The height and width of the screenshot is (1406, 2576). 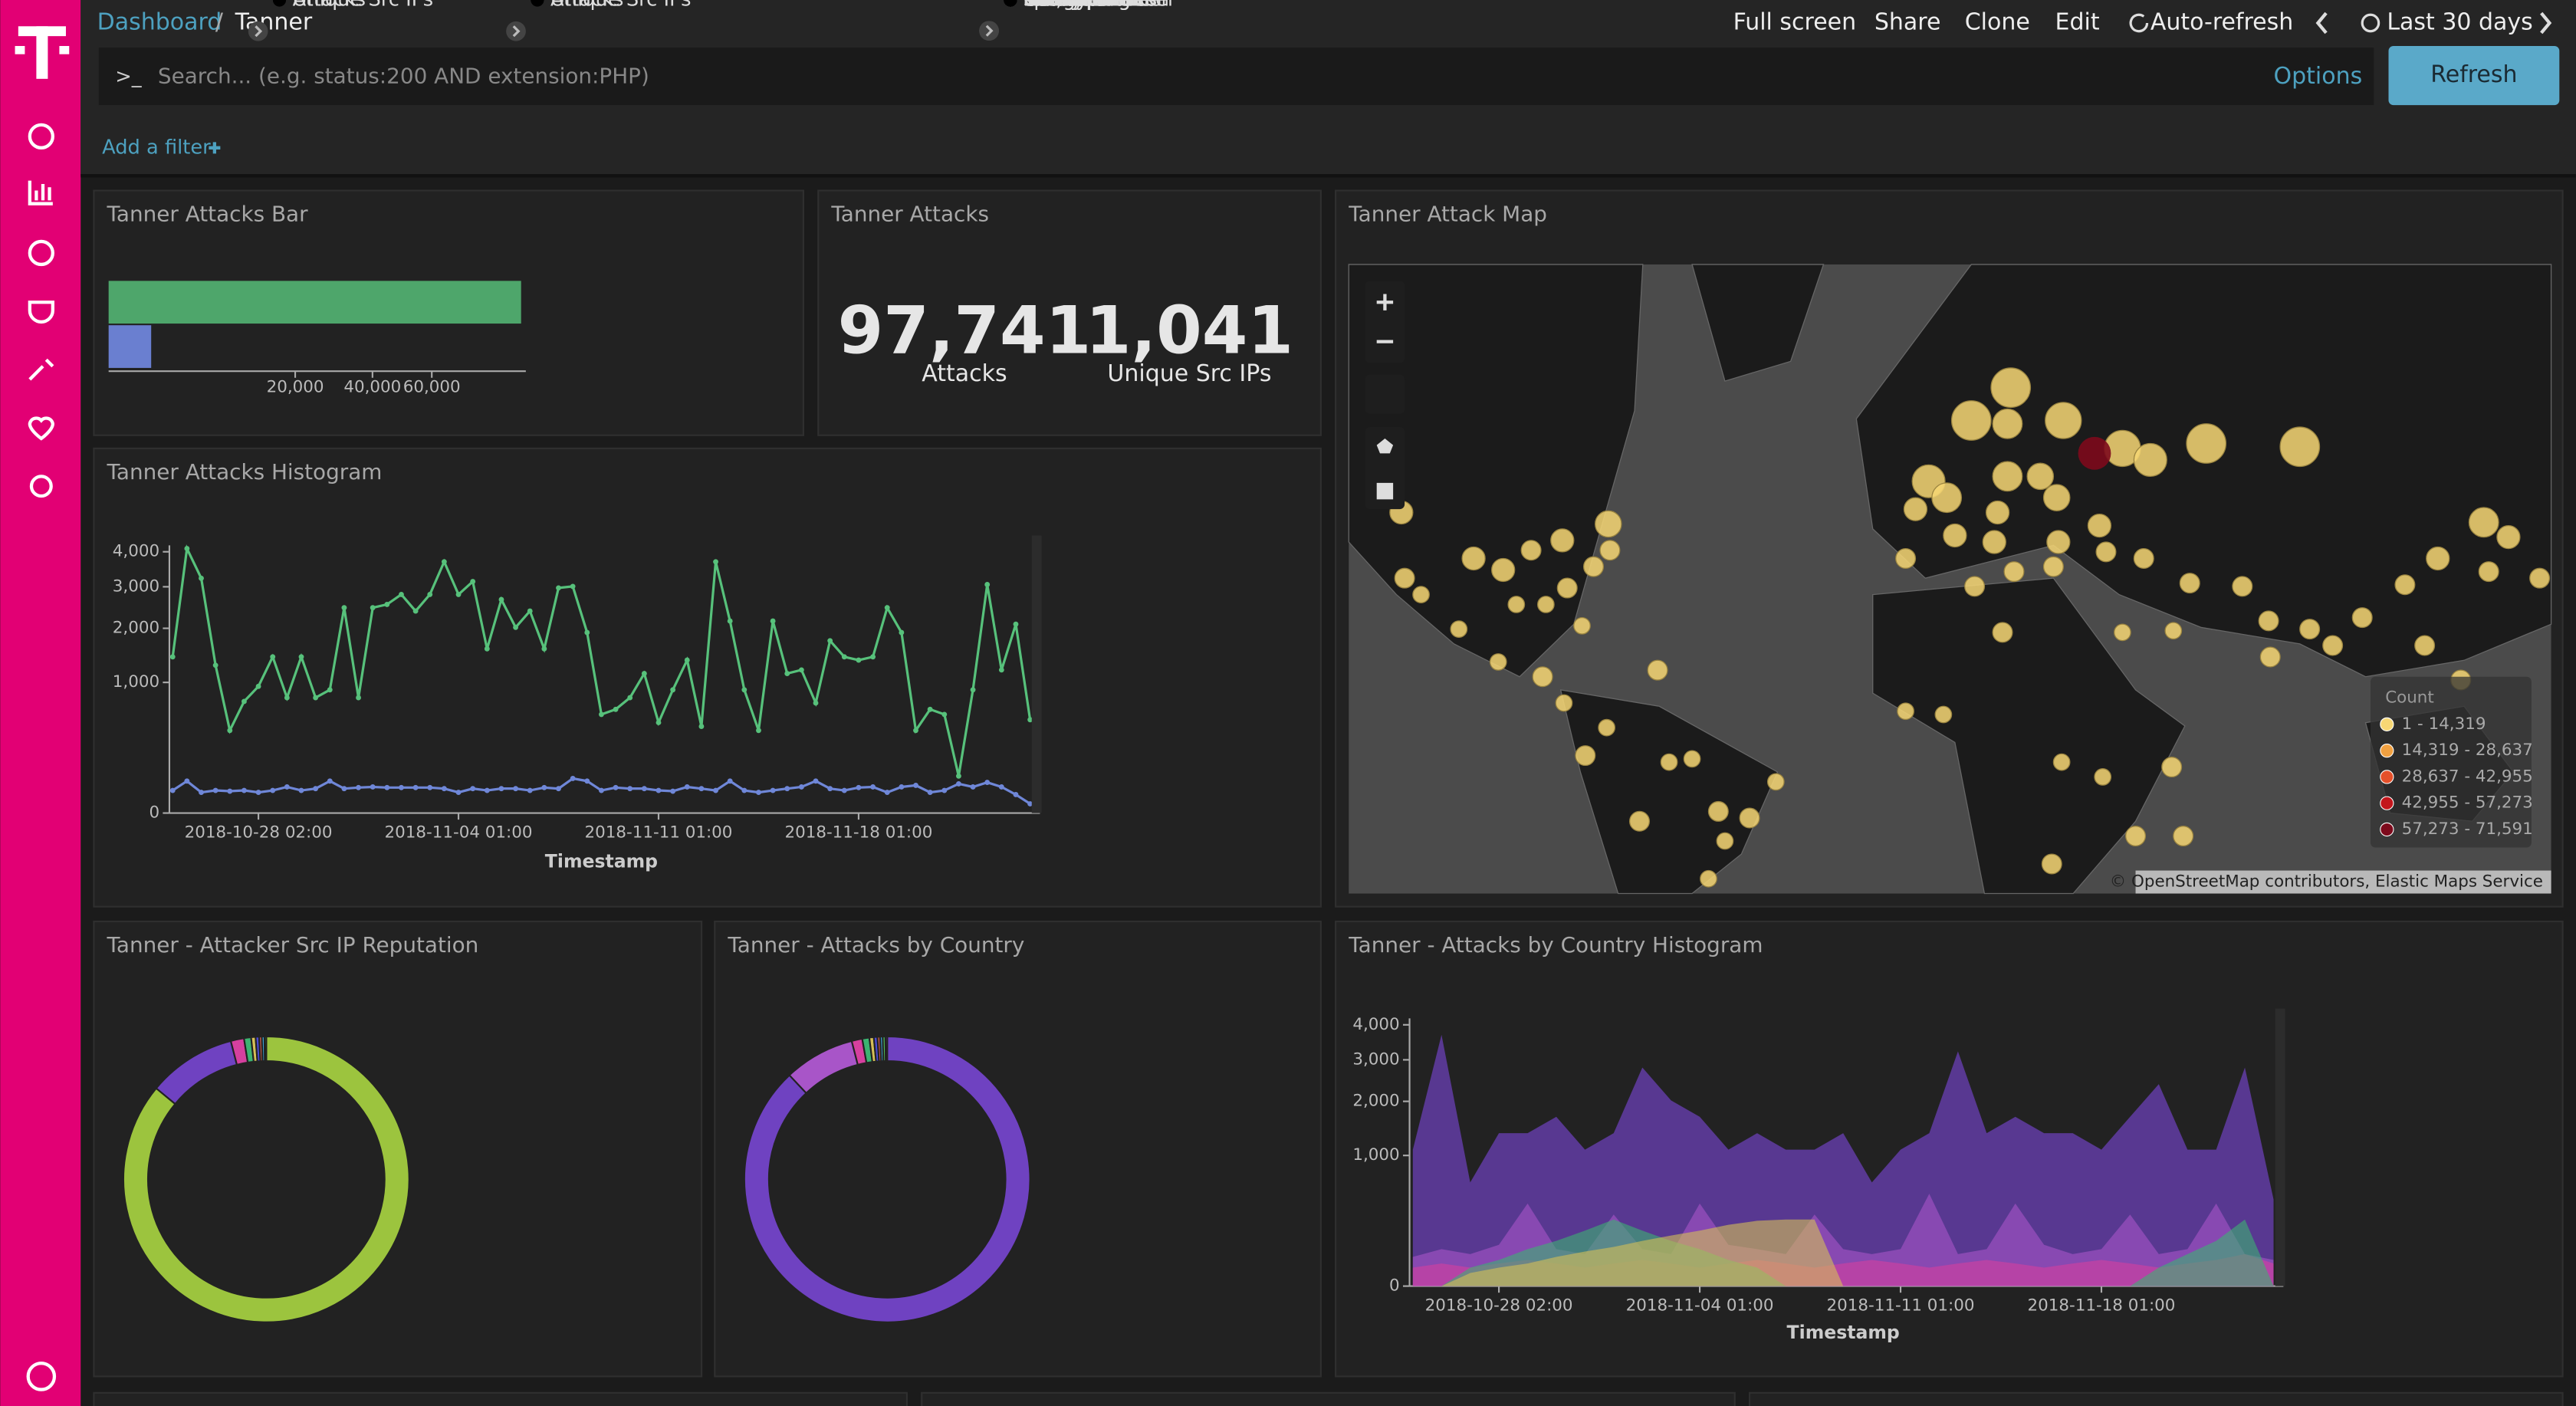 I want to click on legend-label: Turkey, so click(x=1056, y=5).